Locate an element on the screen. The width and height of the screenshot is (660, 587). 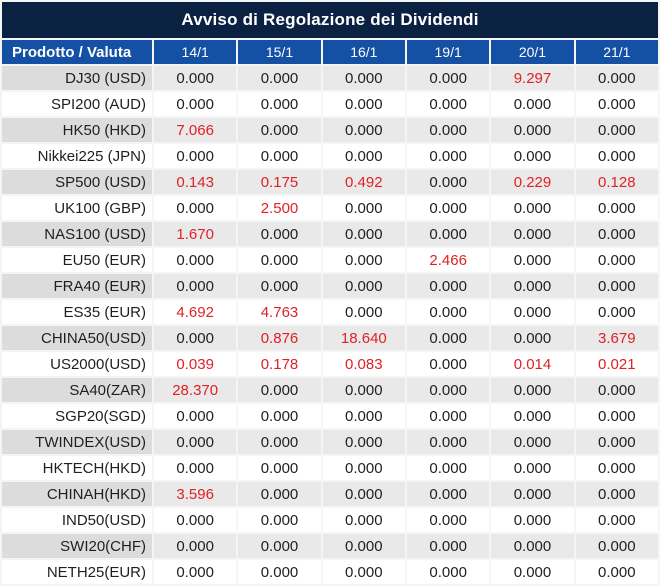
product-cell: SA40(ZAR) is located at coordinates (77, 390).